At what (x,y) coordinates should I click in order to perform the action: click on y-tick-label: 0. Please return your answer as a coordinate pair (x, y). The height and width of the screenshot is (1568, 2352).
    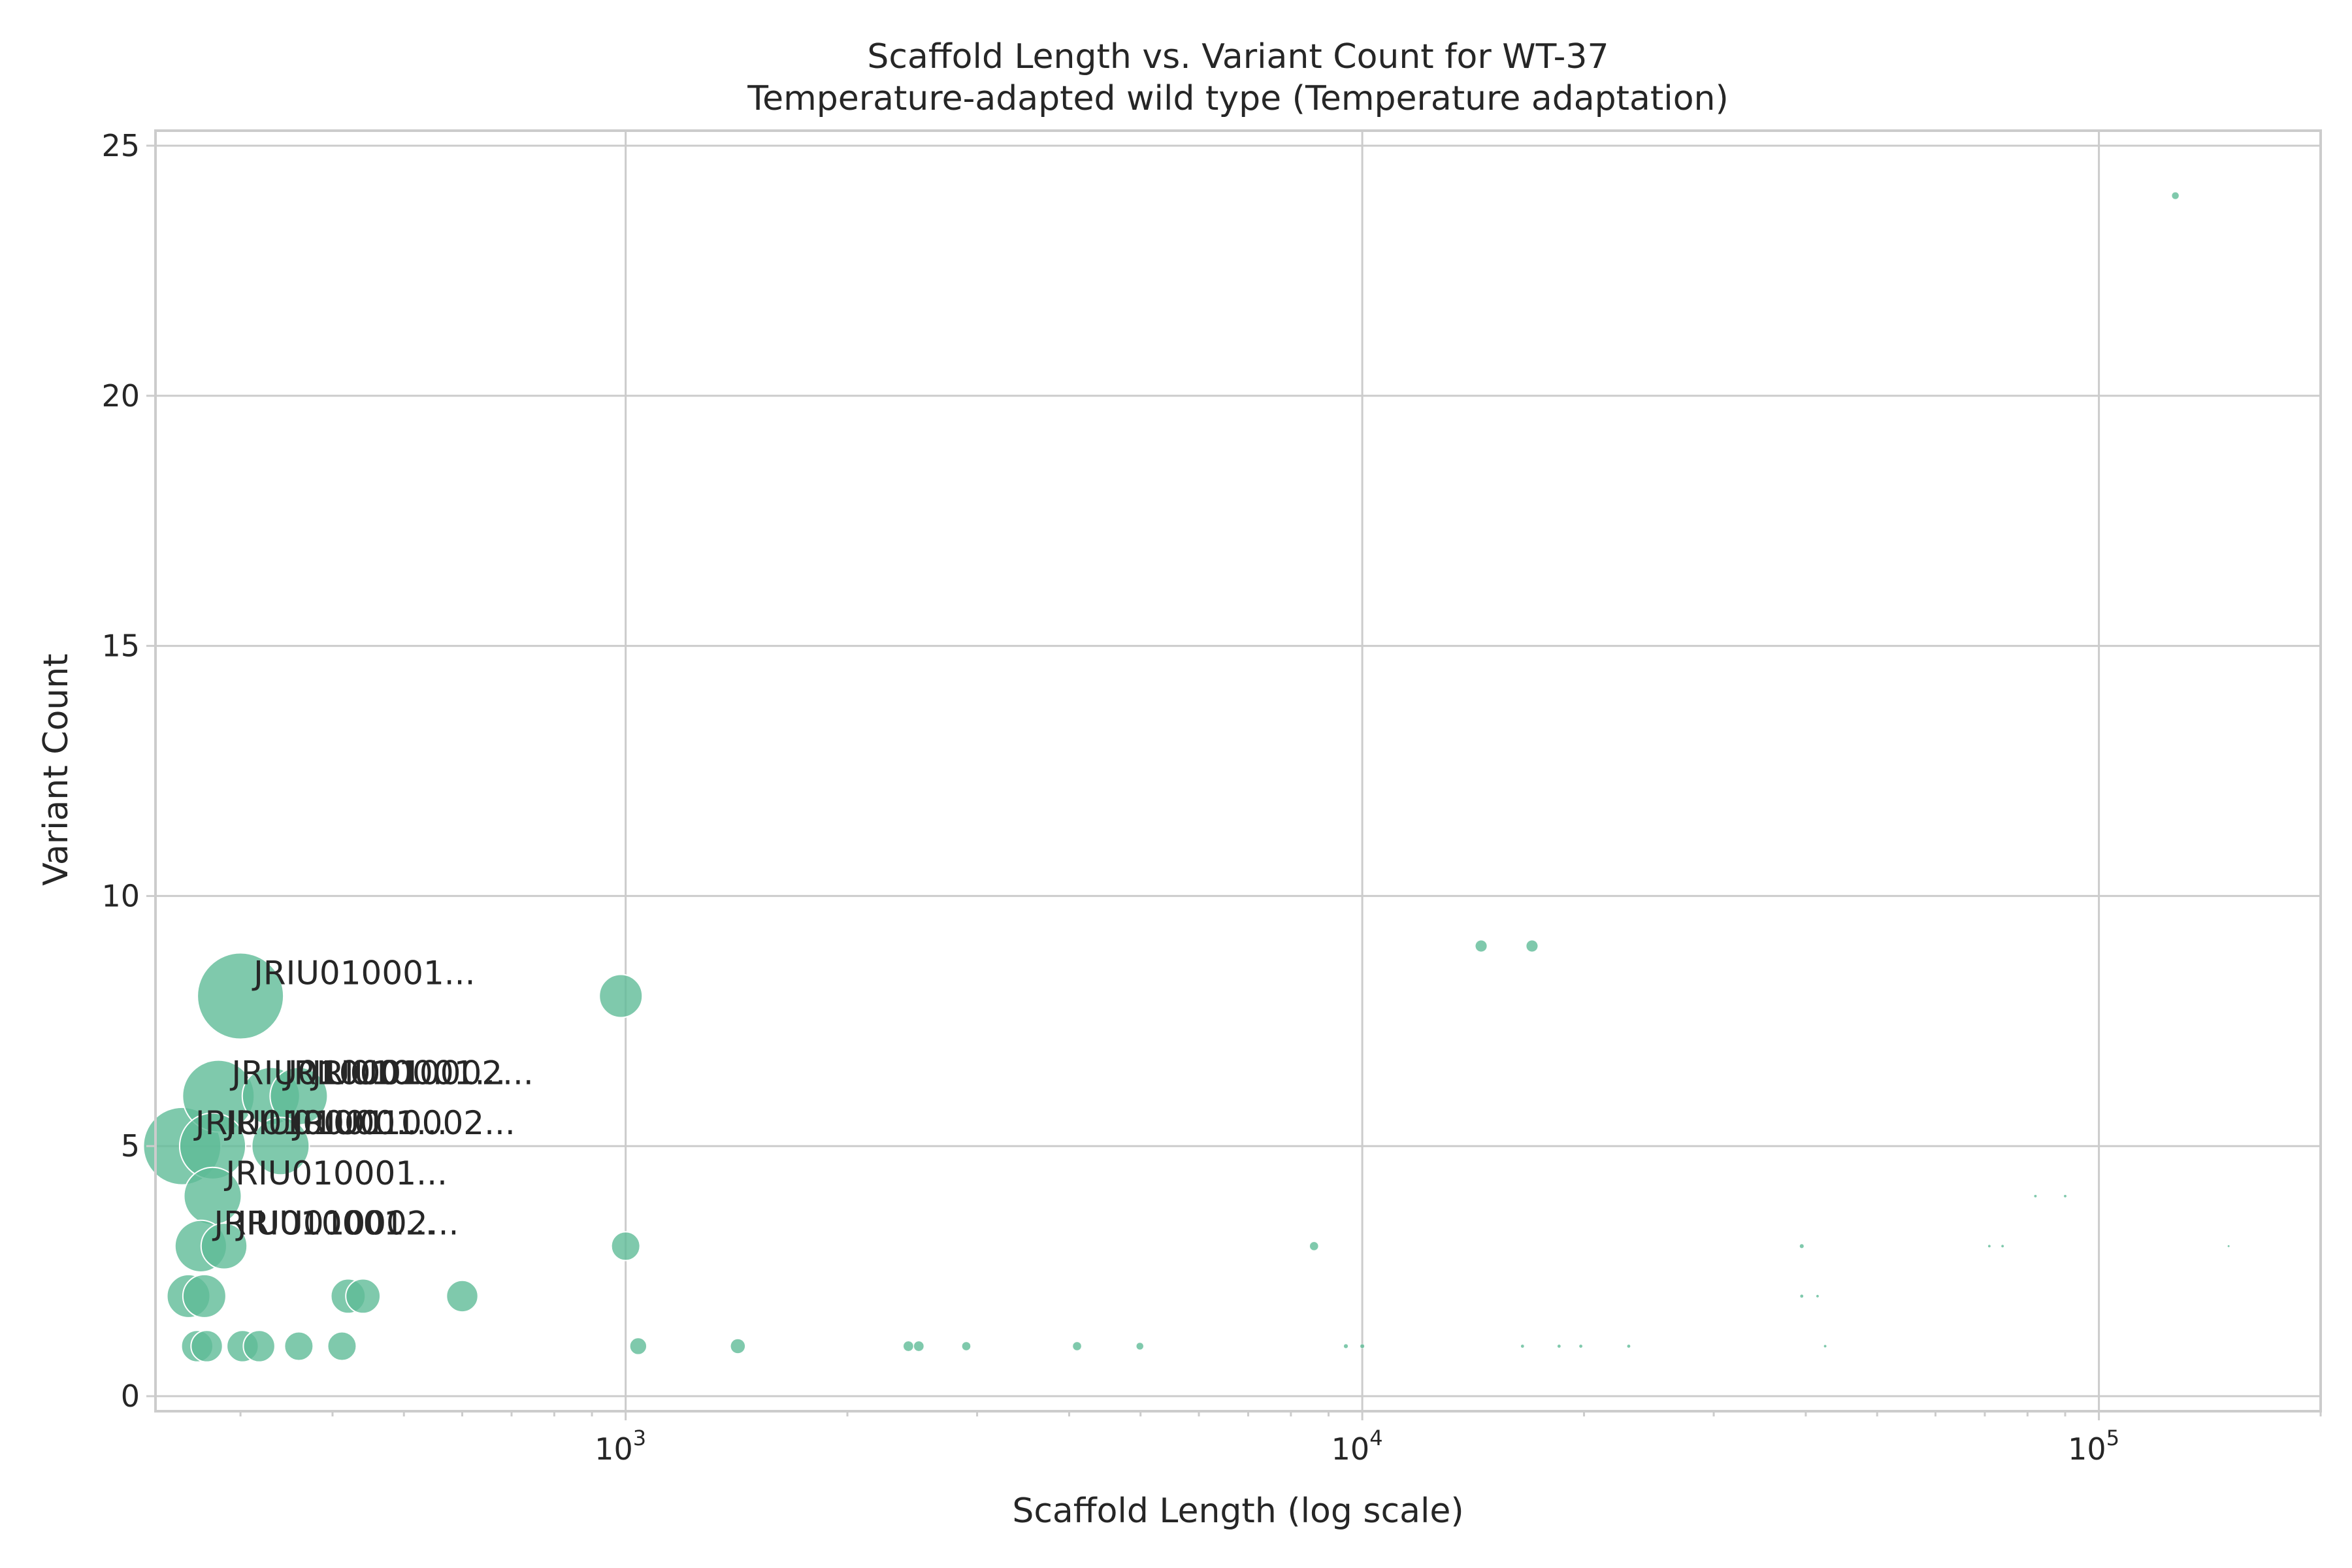
    Looking at the image, I should click on (130, 1396).